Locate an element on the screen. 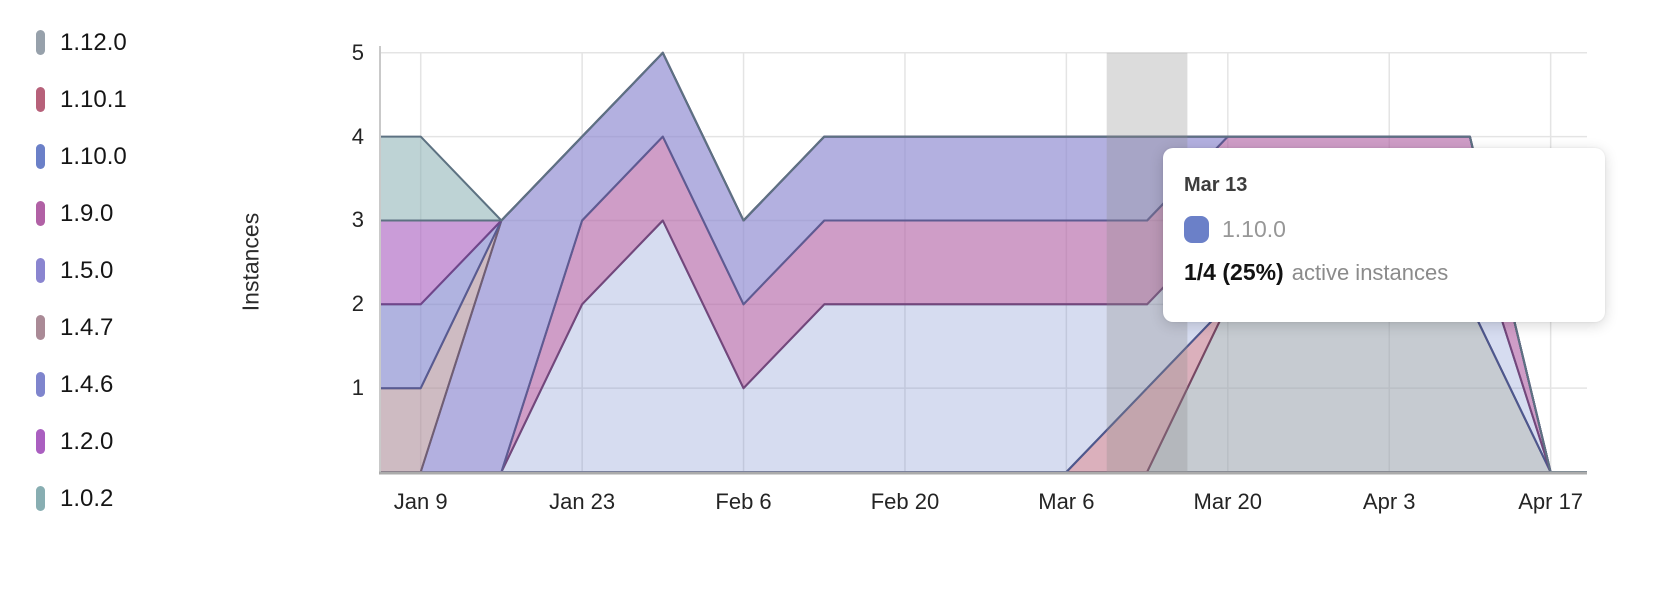  legend-item-1.12.0: 1.12.0 is located at coordinates (81, 42).